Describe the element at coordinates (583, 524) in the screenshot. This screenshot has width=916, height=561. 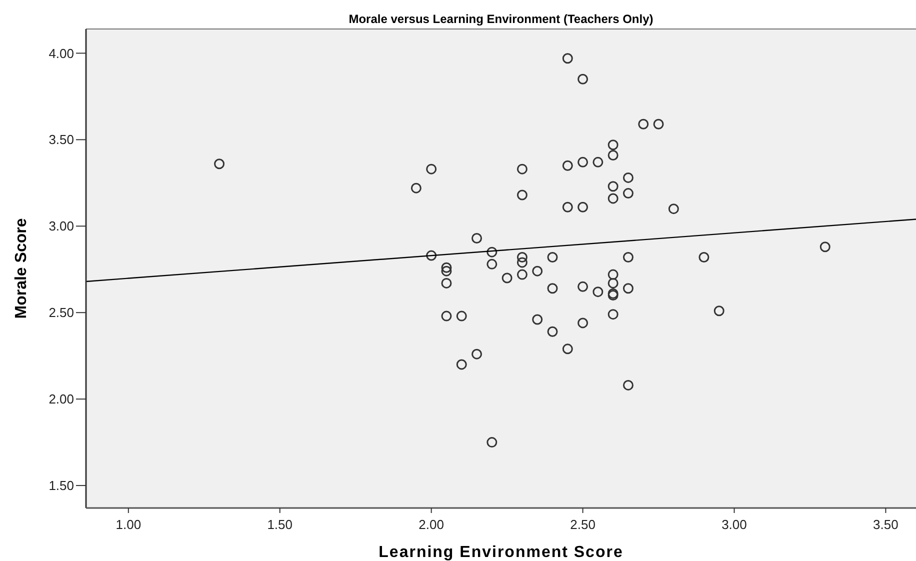
I see `x-tick-label: 2.50` at that location.